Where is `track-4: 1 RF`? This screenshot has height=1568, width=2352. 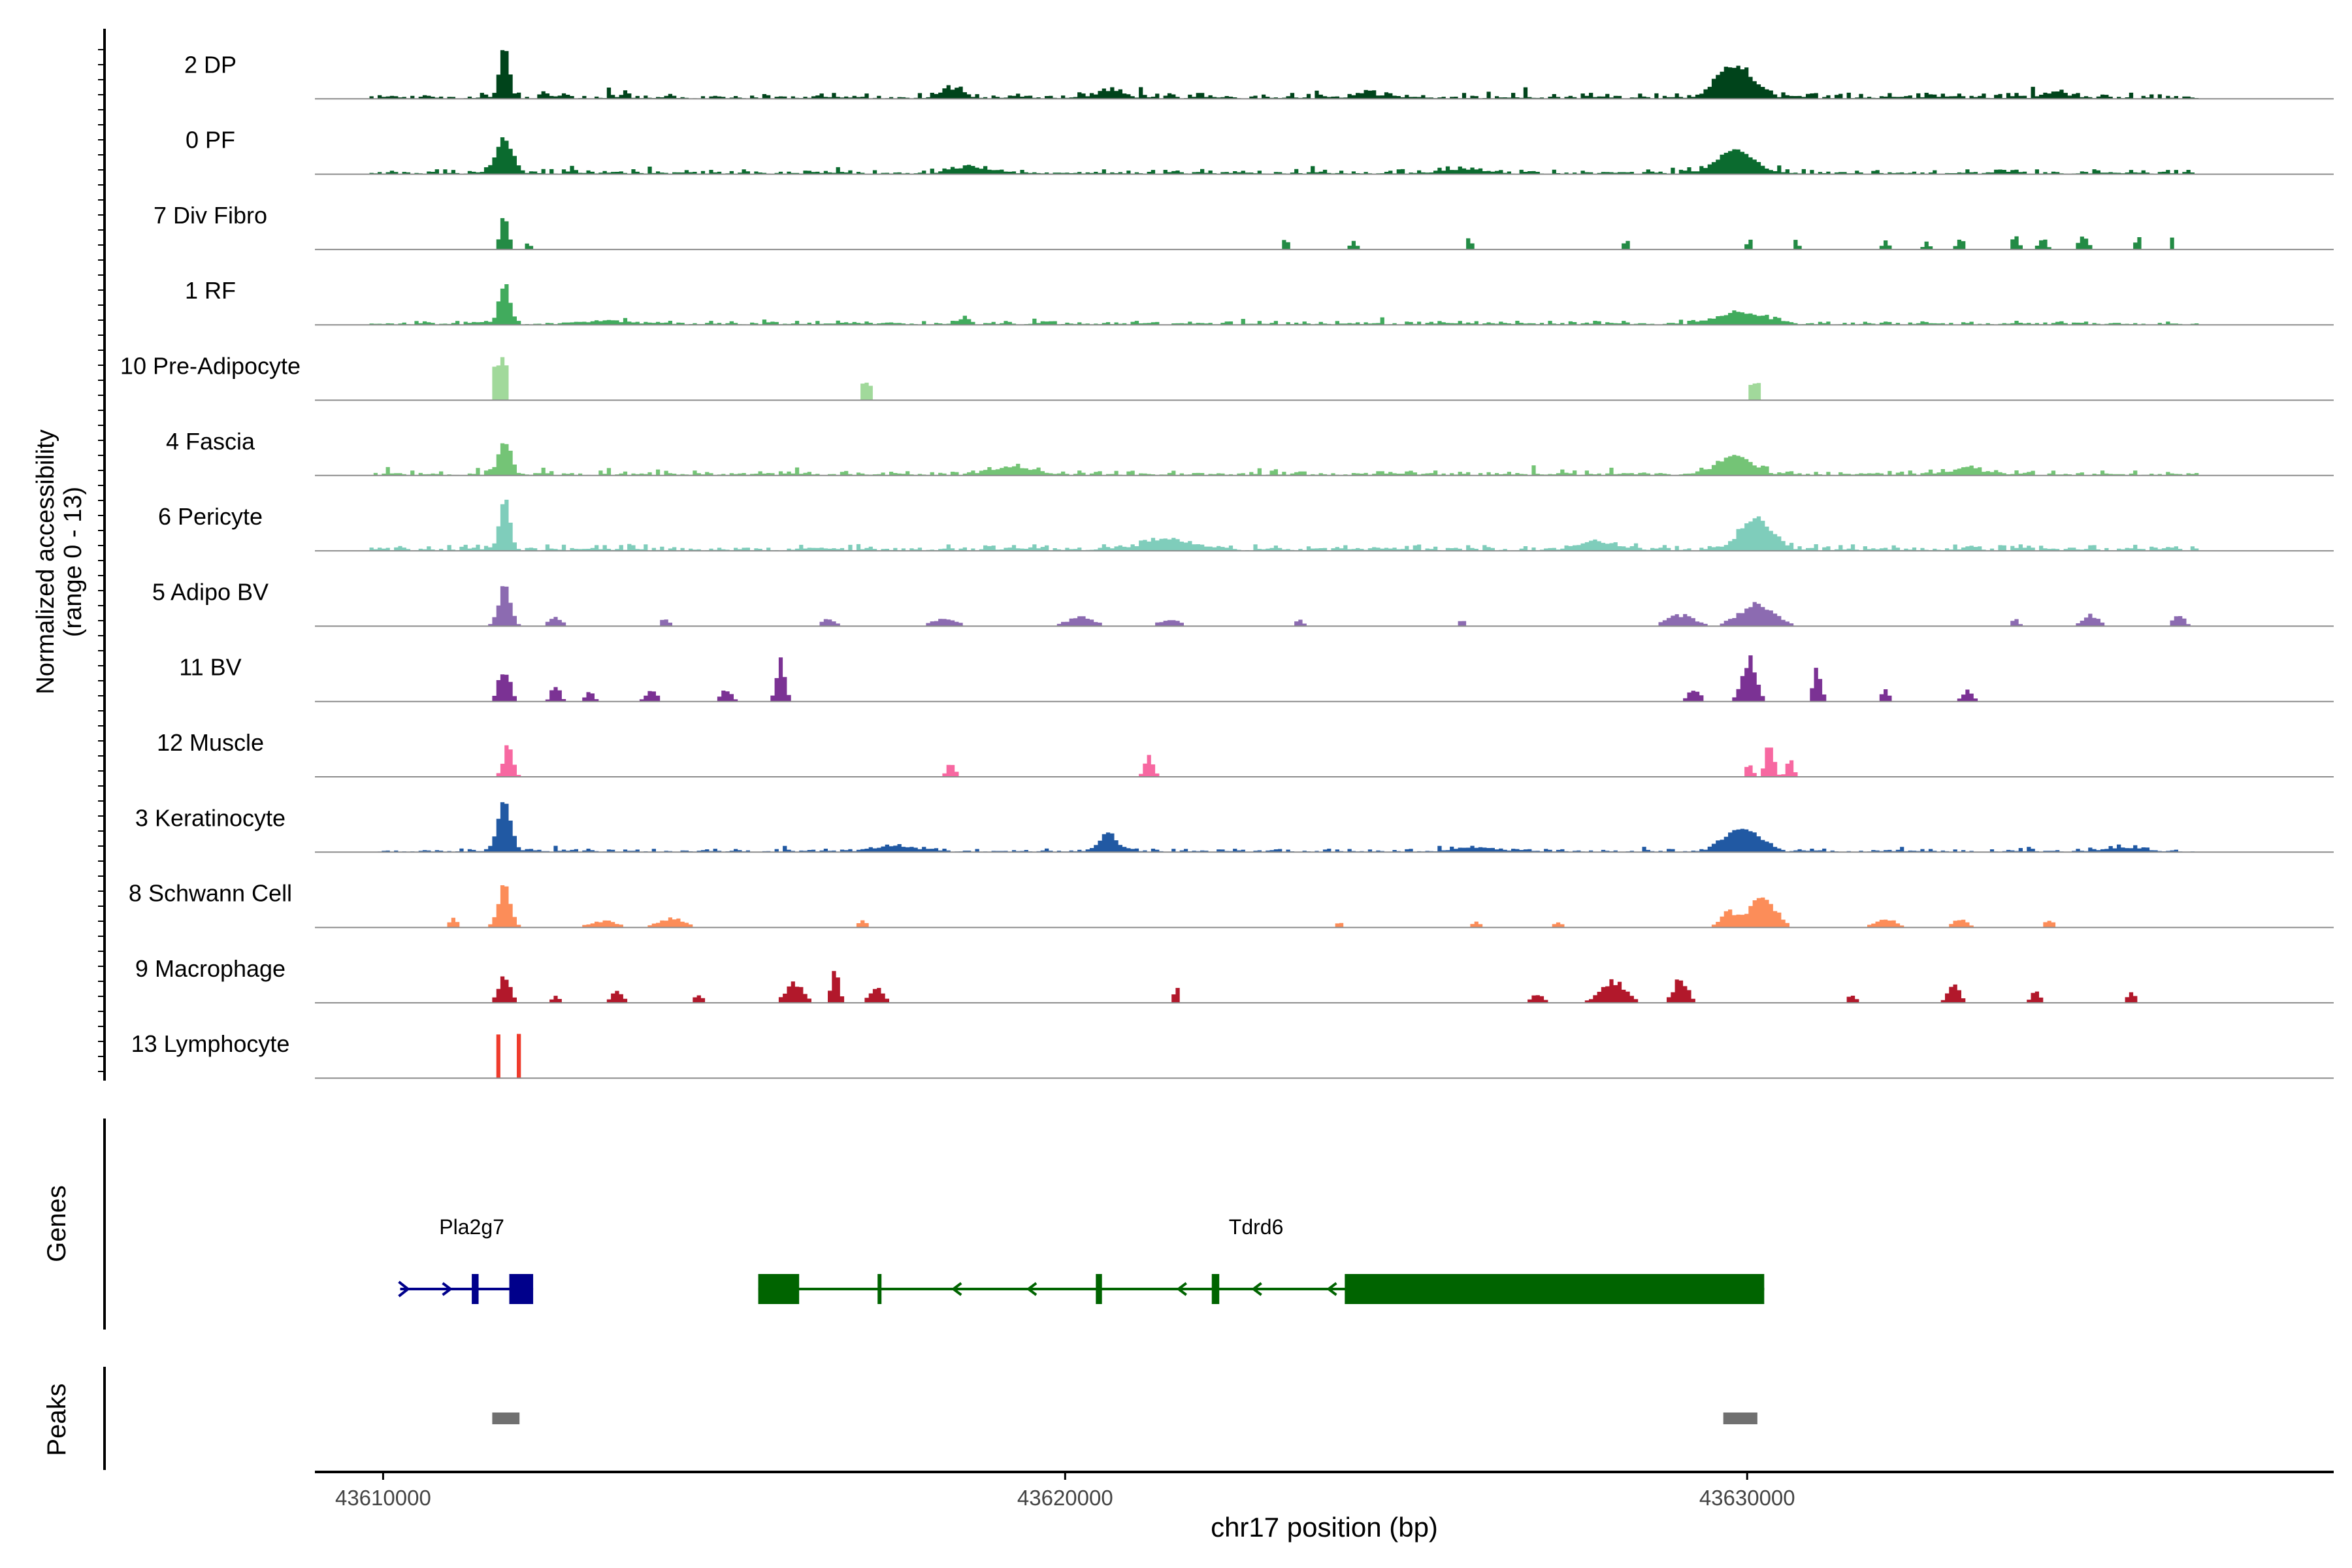 track-4: 1 RF is located at coordinates (1259, 301).